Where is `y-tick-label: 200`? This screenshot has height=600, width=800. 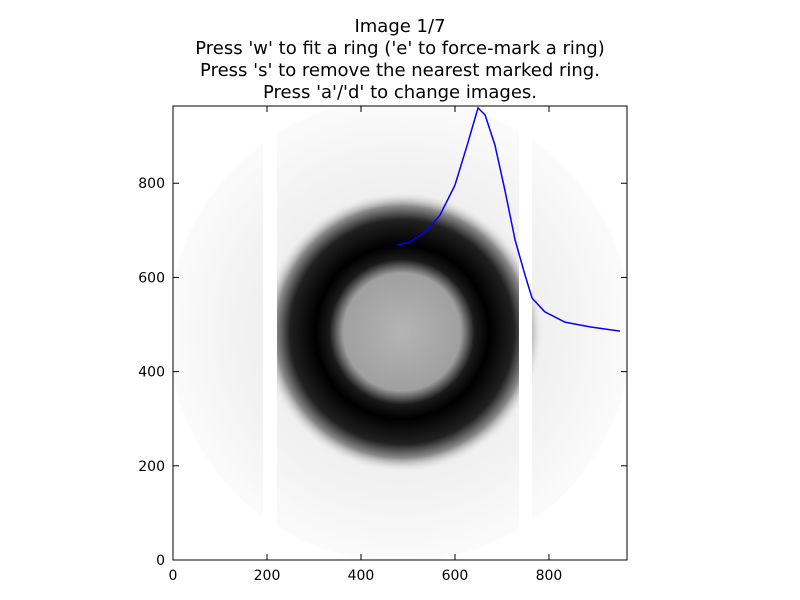
y-tick-label: 200 is located at coordinates (151, 467).